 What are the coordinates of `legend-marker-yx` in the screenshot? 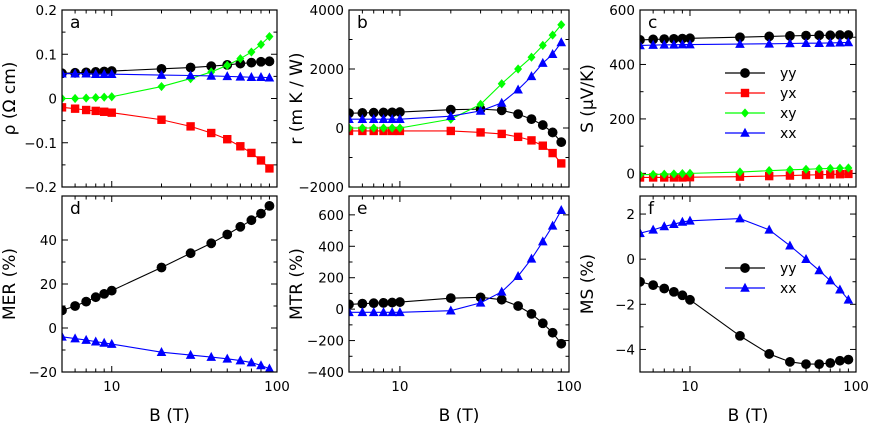 It's located at (745, 93).